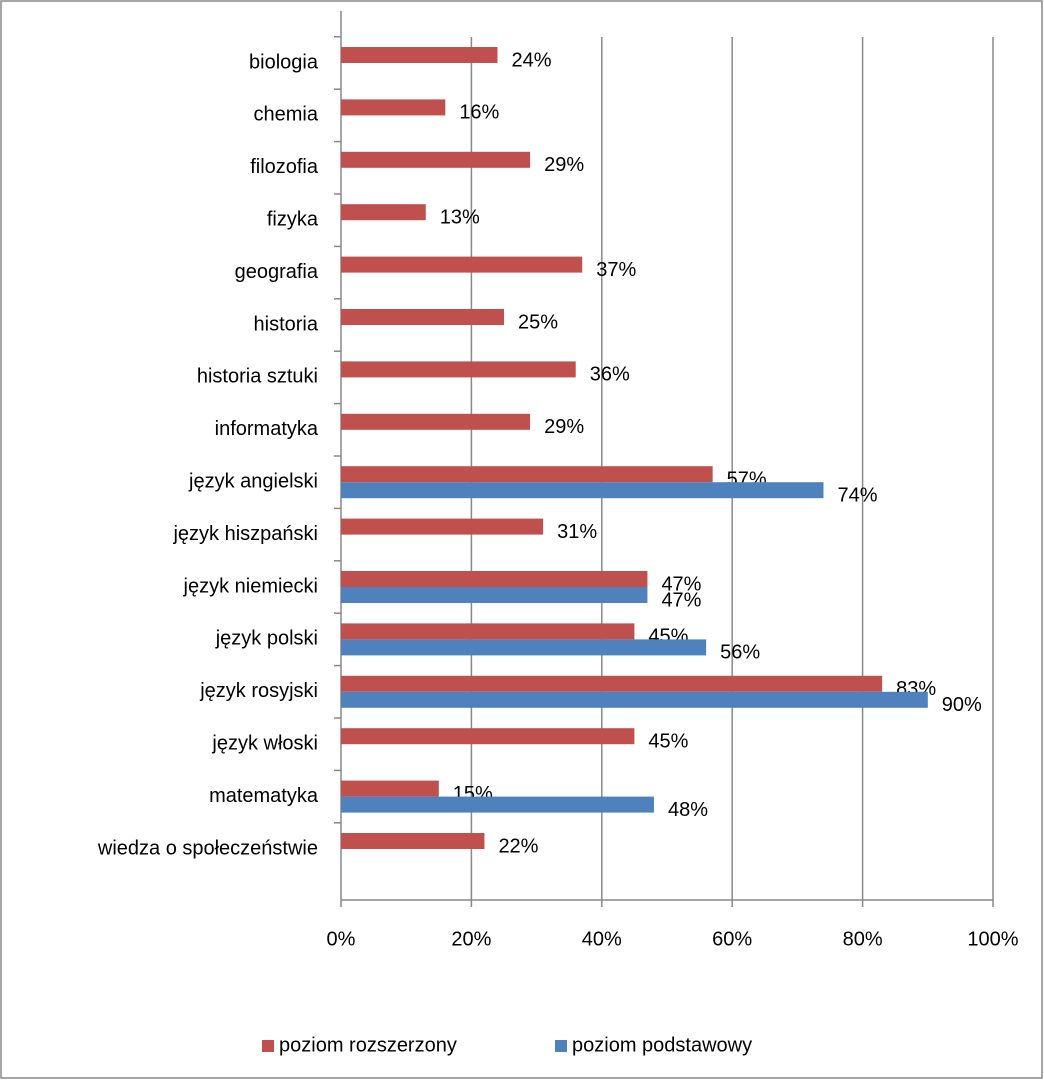  Describe the element at coordinates (264, 796) in the screenshot. I see `y-tick-label: matematyka` at that location.